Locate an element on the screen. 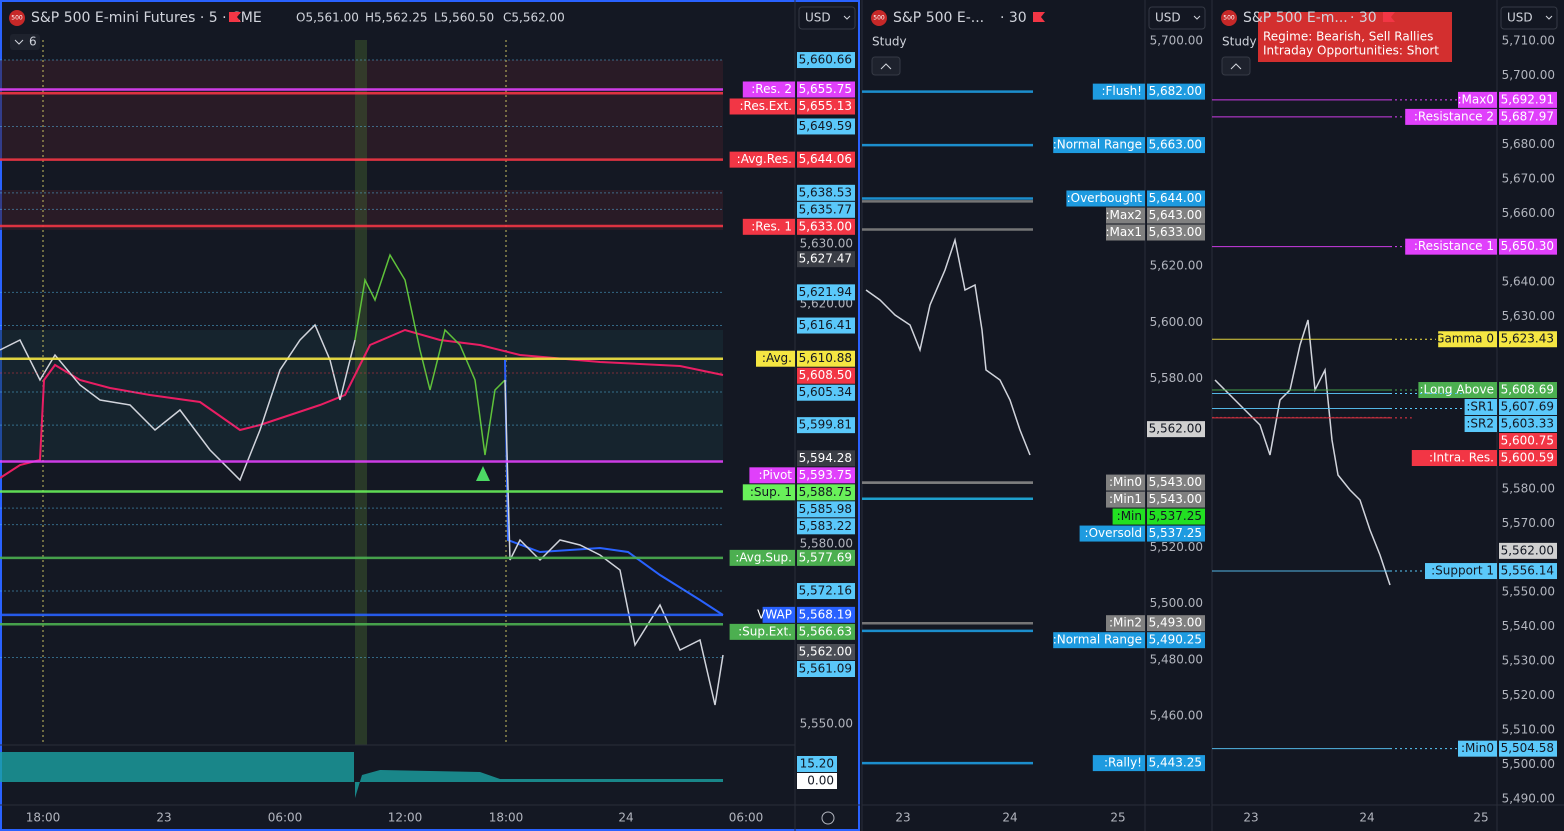 The width and height of the screenshot is (1564, 831). price-label: 5,692.91 is located at coordinates (1527, 99).